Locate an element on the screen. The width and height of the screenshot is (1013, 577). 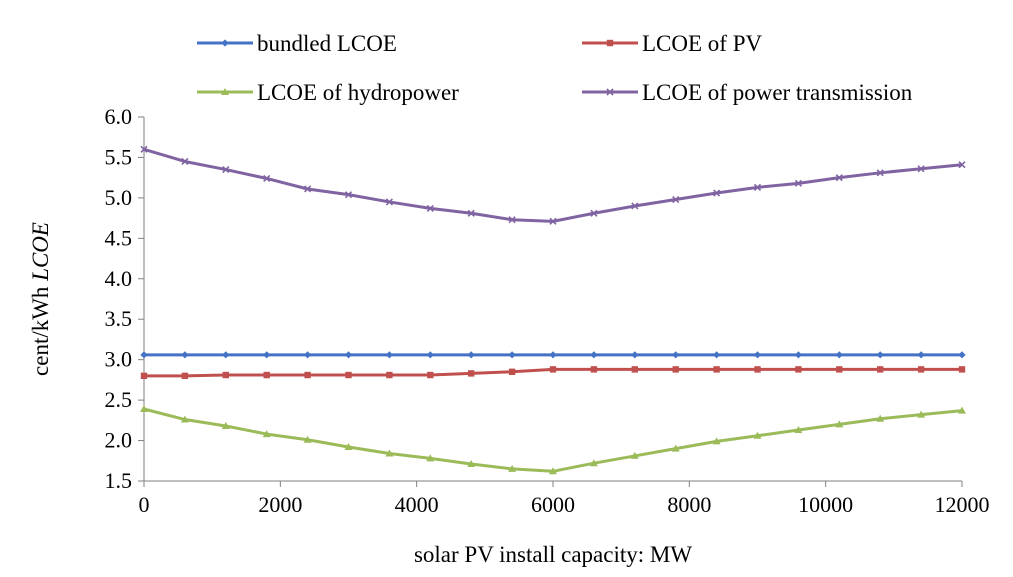
y-axis-title: cent/kWh LCOE is located at coordinates (40, 299).